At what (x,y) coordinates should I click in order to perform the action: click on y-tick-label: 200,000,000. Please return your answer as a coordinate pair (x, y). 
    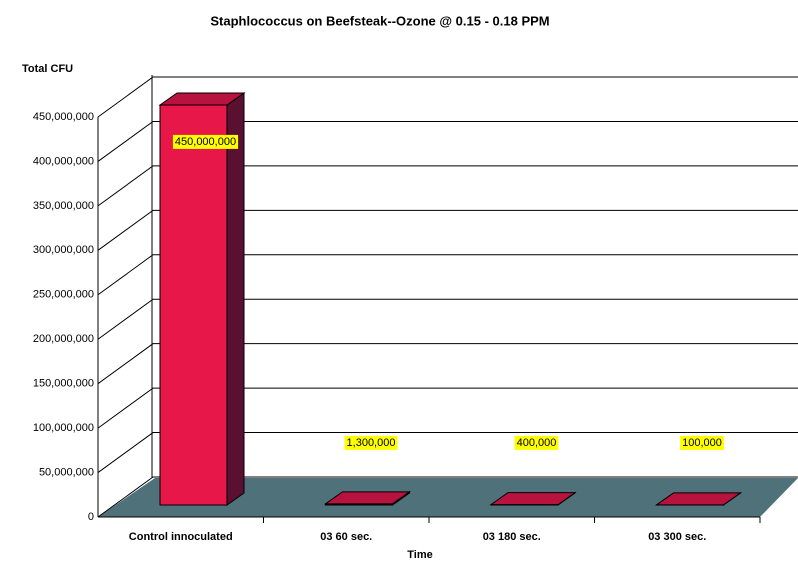
    Looking at the image, I should click on (63, 339).